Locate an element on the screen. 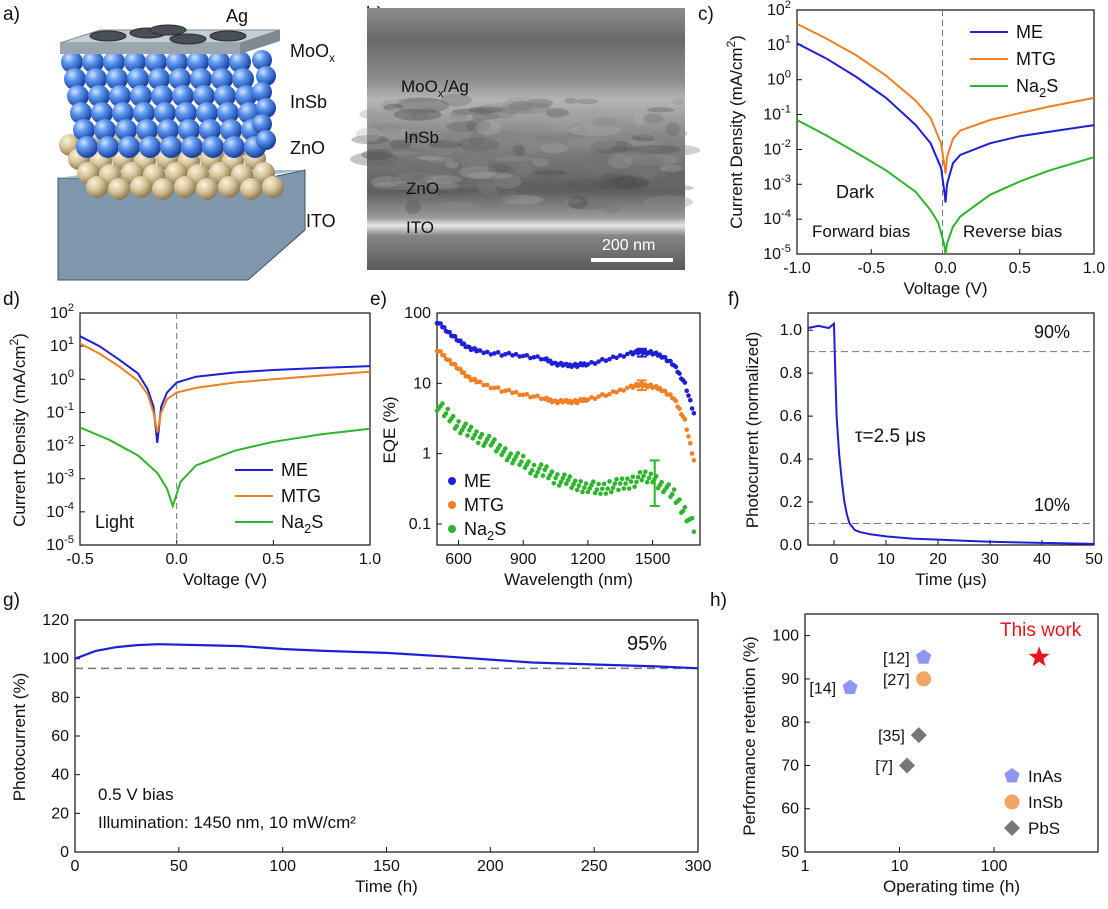 The height and width of the screenshot is (909, 1108). panel-label-c: c) is located at coordinates (706, 14).